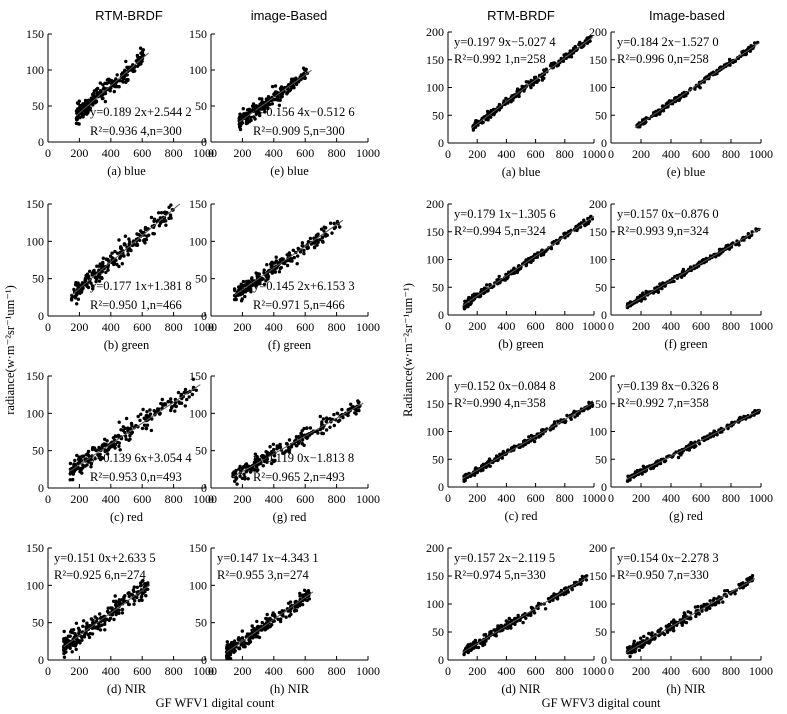 The width and height of the screenshot is (787, 714). Describe the element at coordinates (198, 376) in the screenshot. I see `y-tick-label: 150` at that location.